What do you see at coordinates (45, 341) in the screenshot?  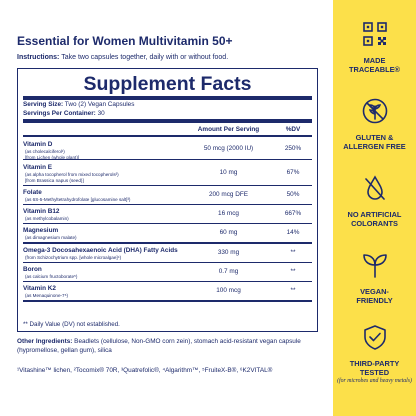 I see `other-ingredients-label: Other Ingredients:` at bounding box center [45, 341].